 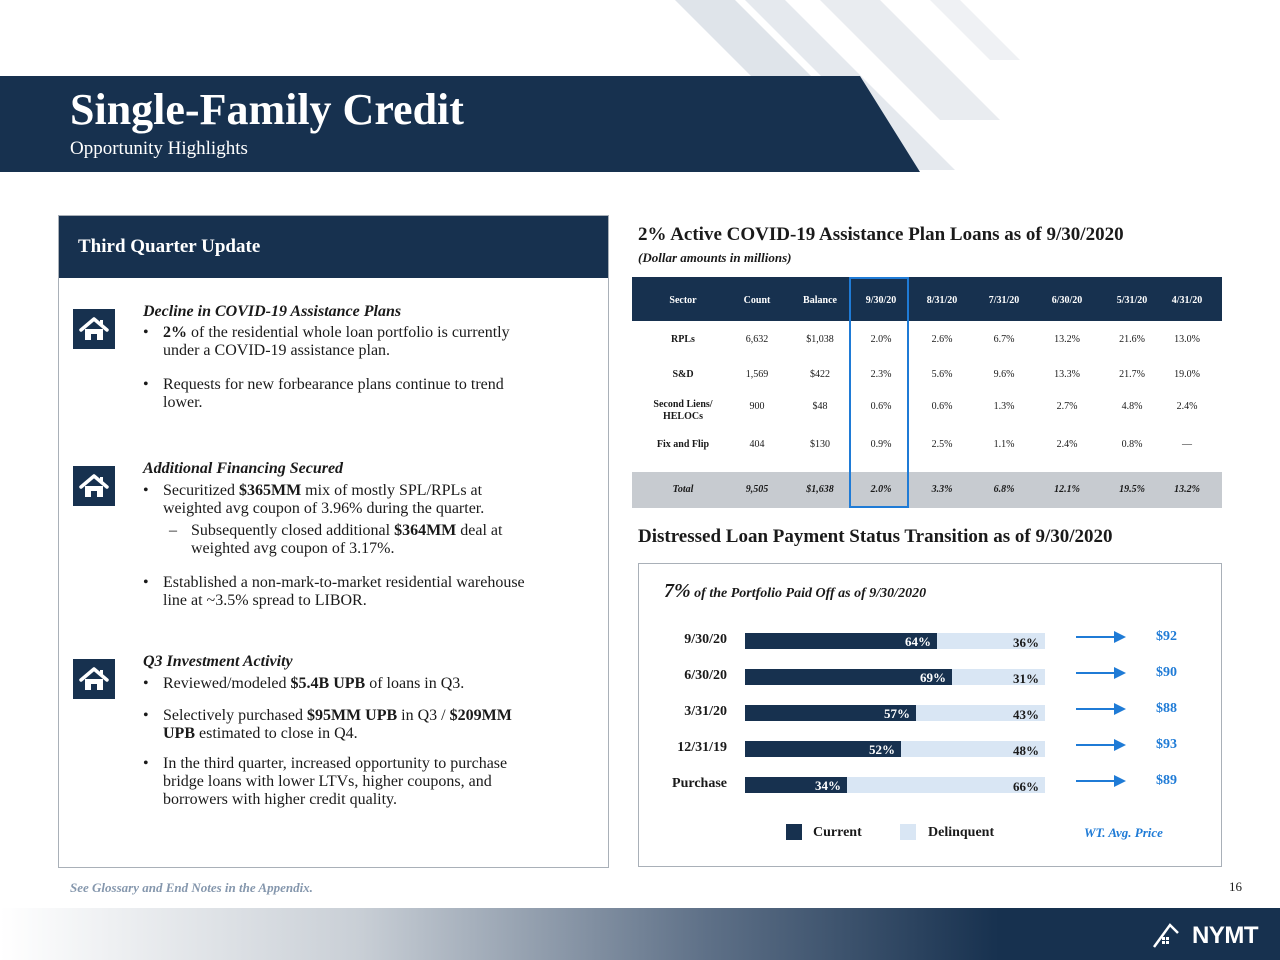 What do you see at coordinates (757, 339) in the screenshot?
I see `table-cell: 6,632` at bounding box center [757, 339].